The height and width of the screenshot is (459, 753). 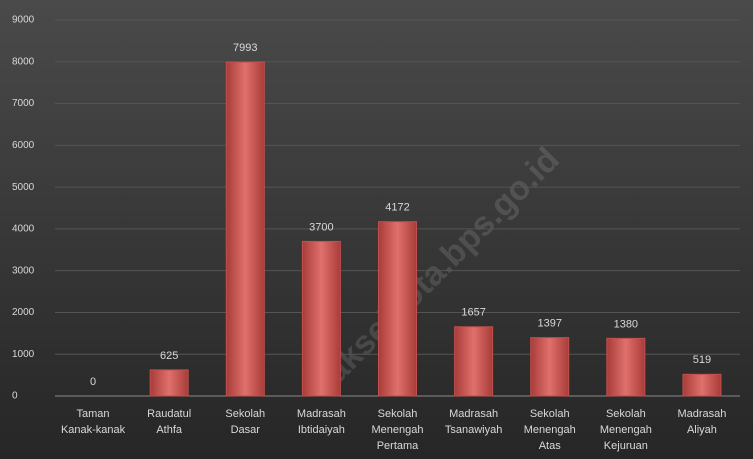 What do you see at coordinates (398, 430) in the screenshot?
I see `x-tick-label: Sekolah Menengah Pertama` at bounding box center [398, 430].